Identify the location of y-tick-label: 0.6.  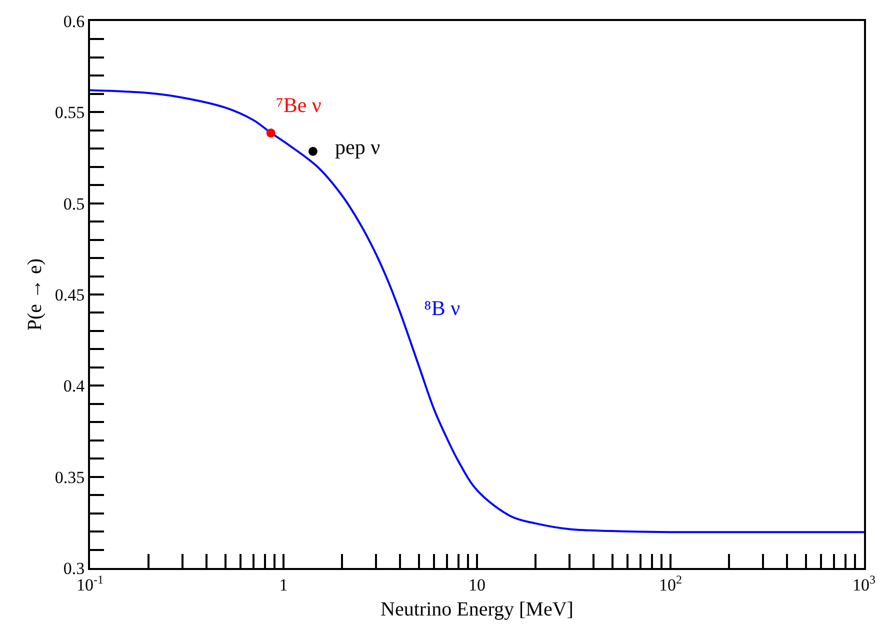
(74, 21).